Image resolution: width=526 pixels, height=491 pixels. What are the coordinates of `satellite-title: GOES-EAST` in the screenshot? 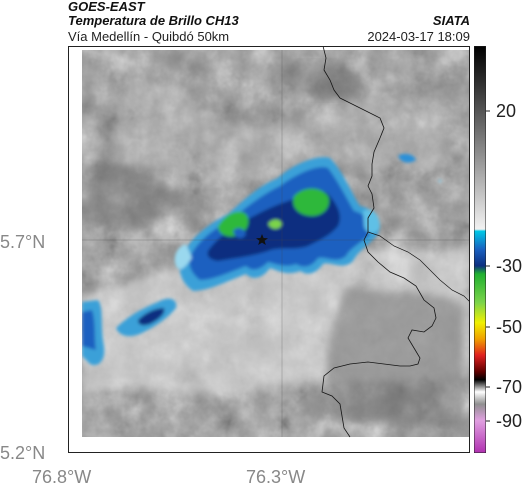 It's located at (106, 7).